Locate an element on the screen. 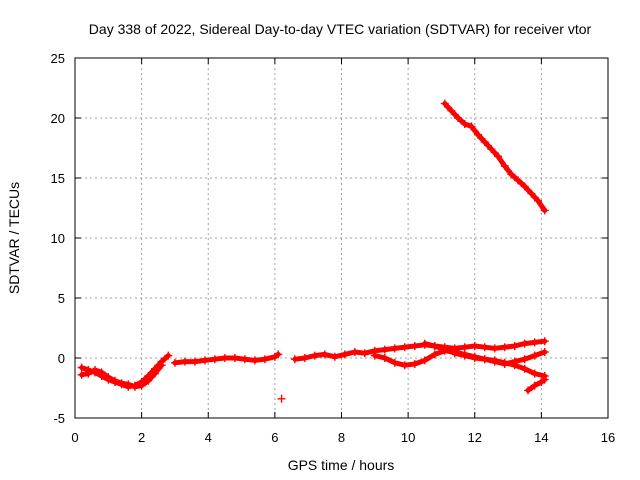  x-axis-label: GPS time / hours is located at coordinates (341, 465).